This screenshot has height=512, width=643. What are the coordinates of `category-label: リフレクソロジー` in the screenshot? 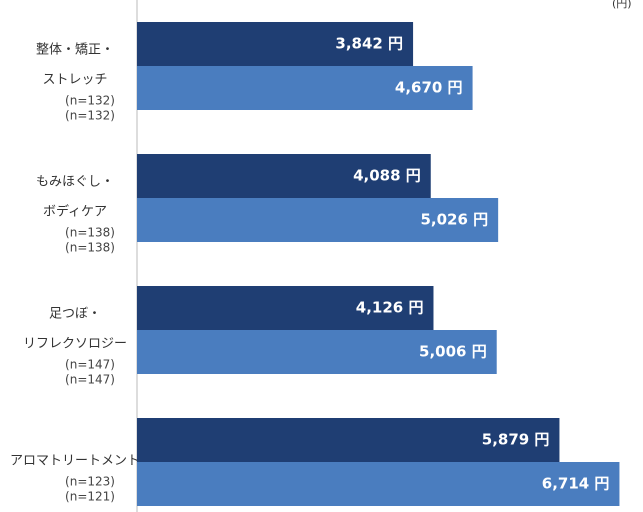 It's located at (75, 344).